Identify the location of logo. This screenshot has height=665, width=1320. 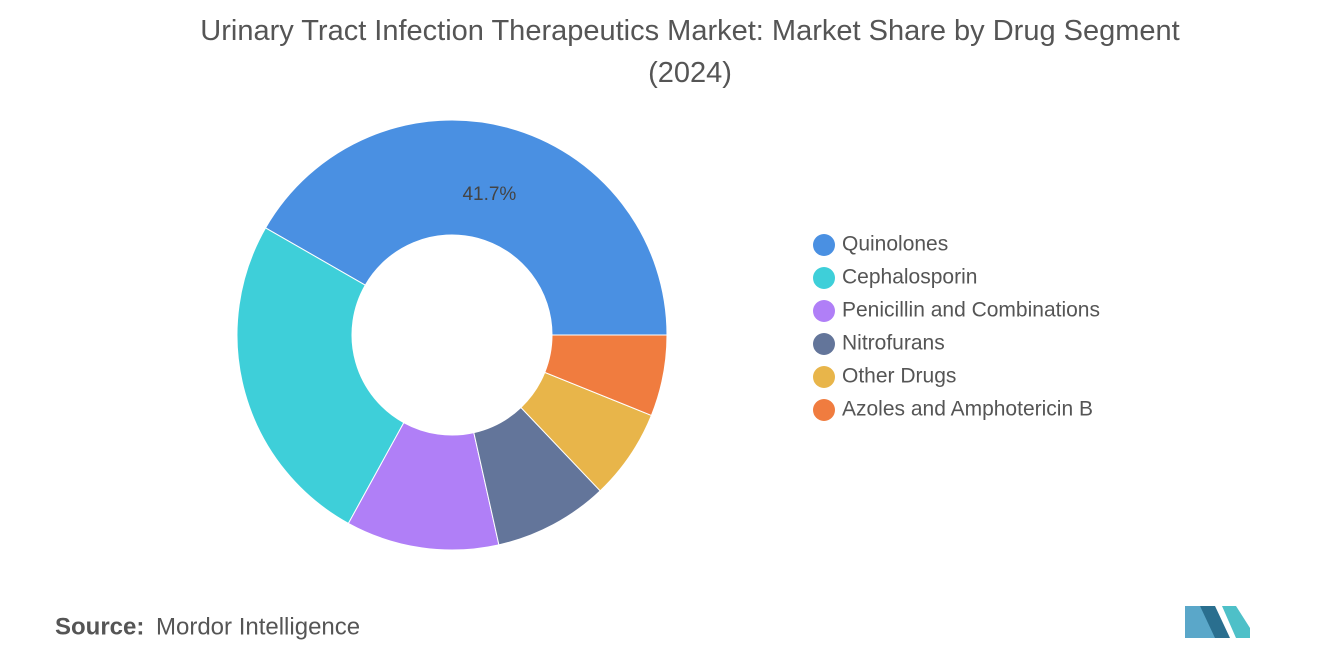
(1217, 622).